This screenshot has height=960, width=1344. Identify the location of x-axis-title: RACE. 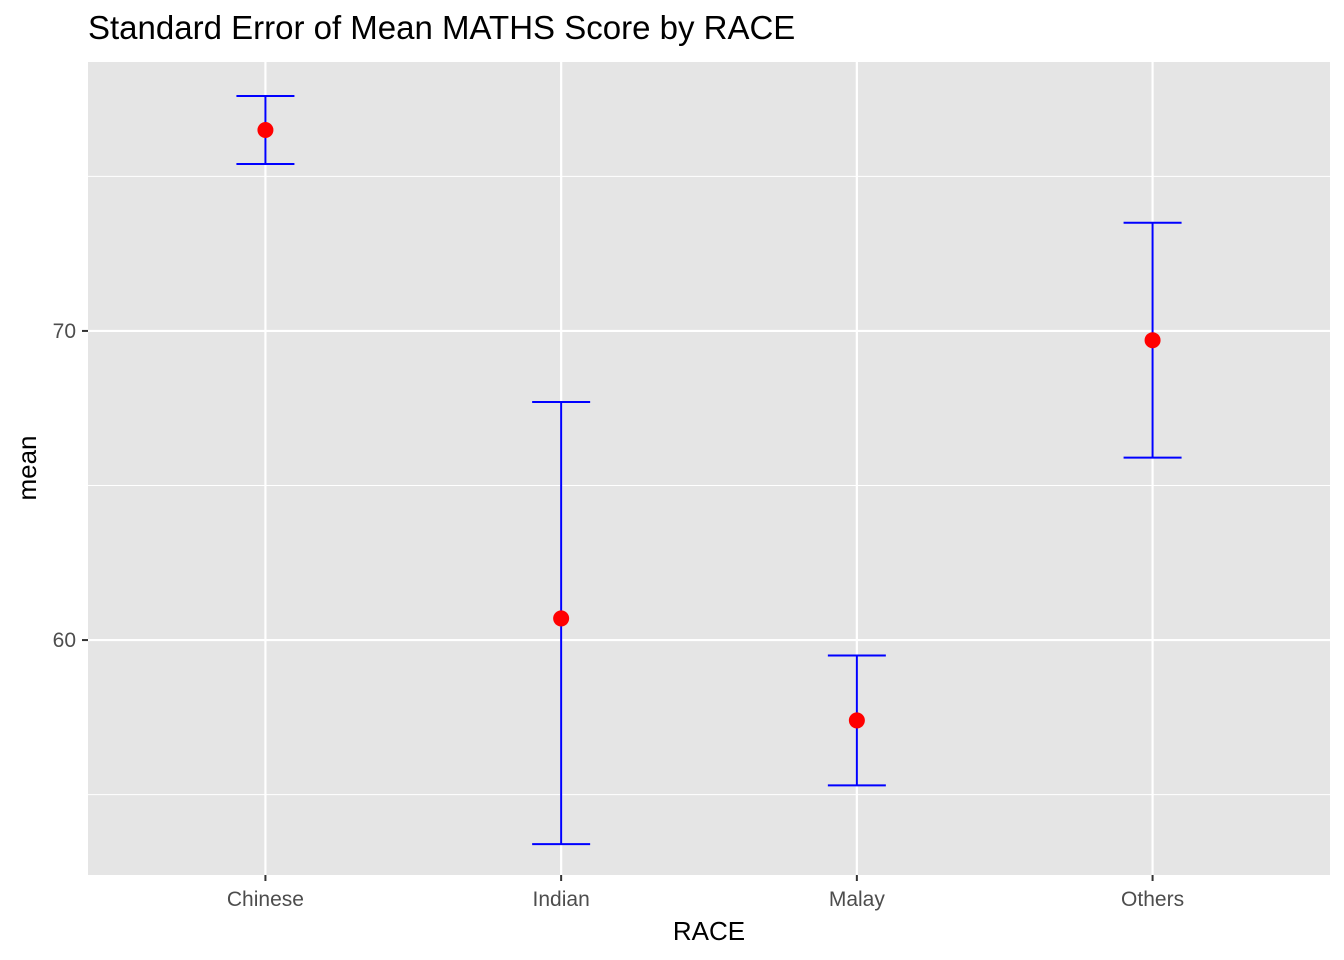
(709, 931).